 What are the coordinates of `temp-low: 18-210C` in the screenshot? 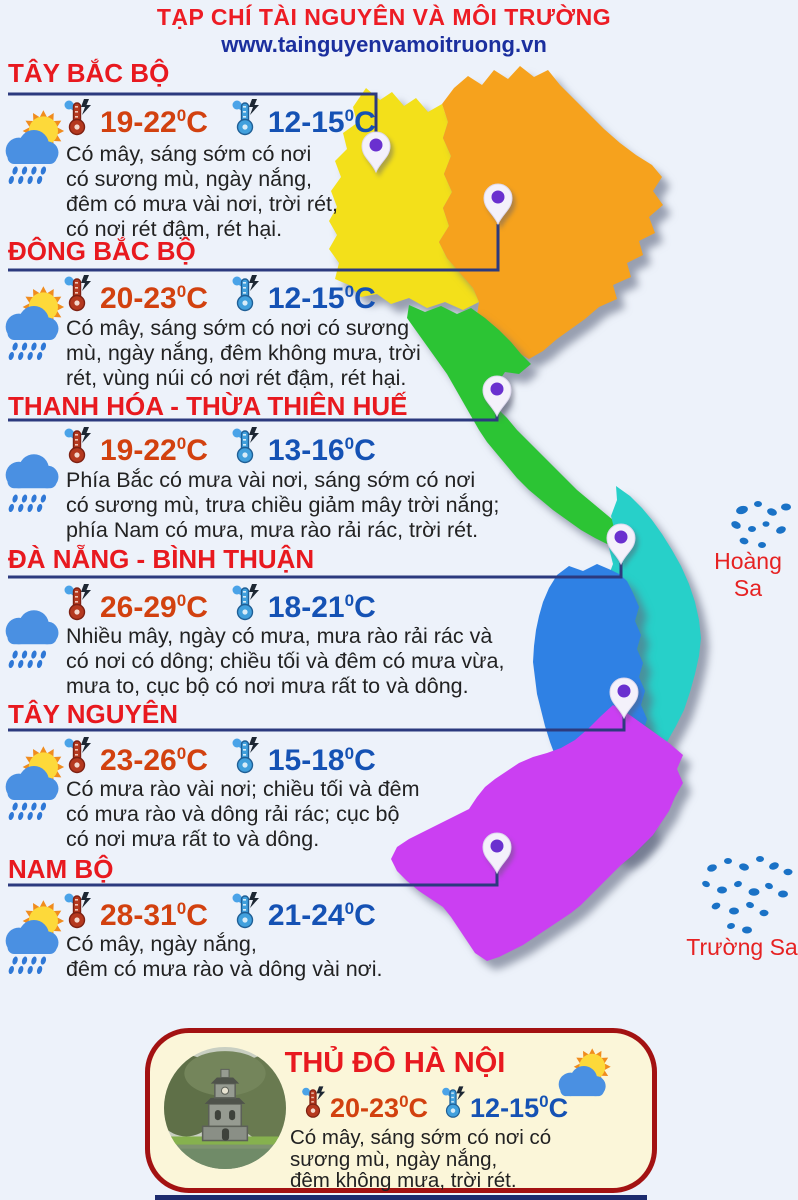 It's located at (321, 607).